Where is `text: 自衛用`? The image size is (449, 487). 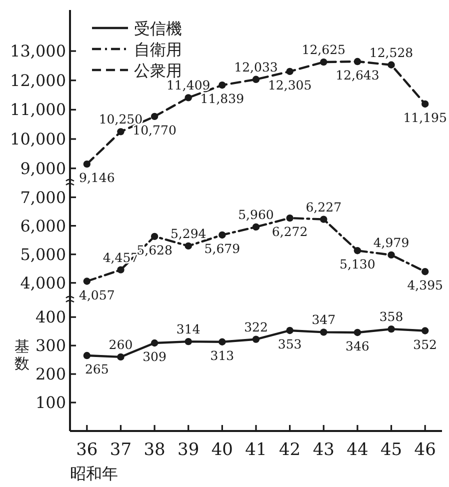 text: 自衛用 is located at coordinates (158, 49).